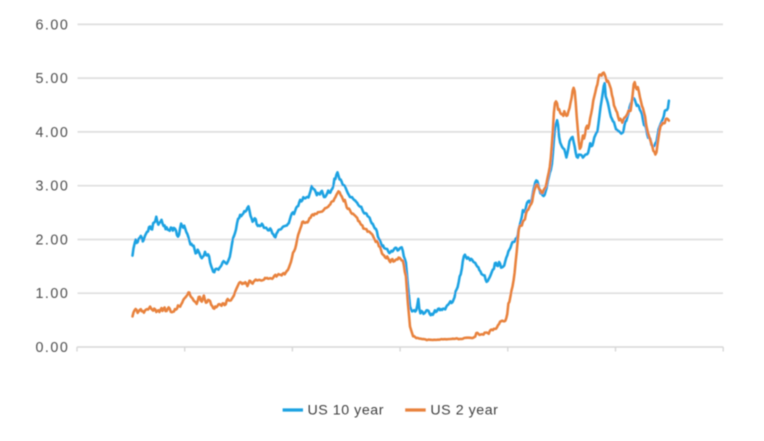 The image size is (764, 441). What do you see at coordinates (346, 411) in the screenshot?
I see `svg-text: US 10 year` at bounding box center [346, 411].